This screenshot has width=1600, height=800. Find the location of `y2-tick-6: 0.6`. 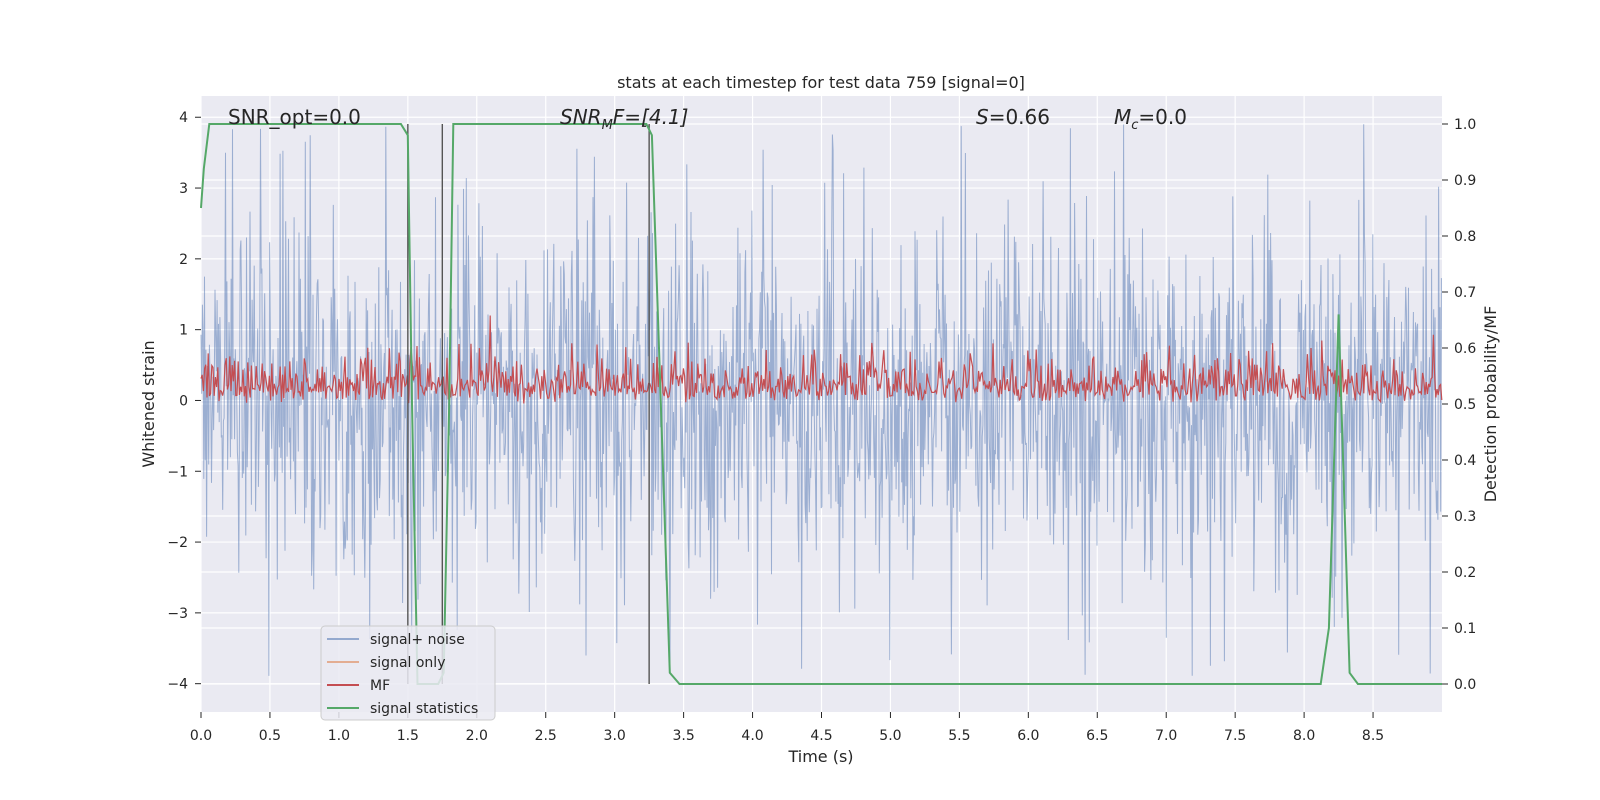

y2-tick-6: 0.6 is located at coordinates (1465, 349).